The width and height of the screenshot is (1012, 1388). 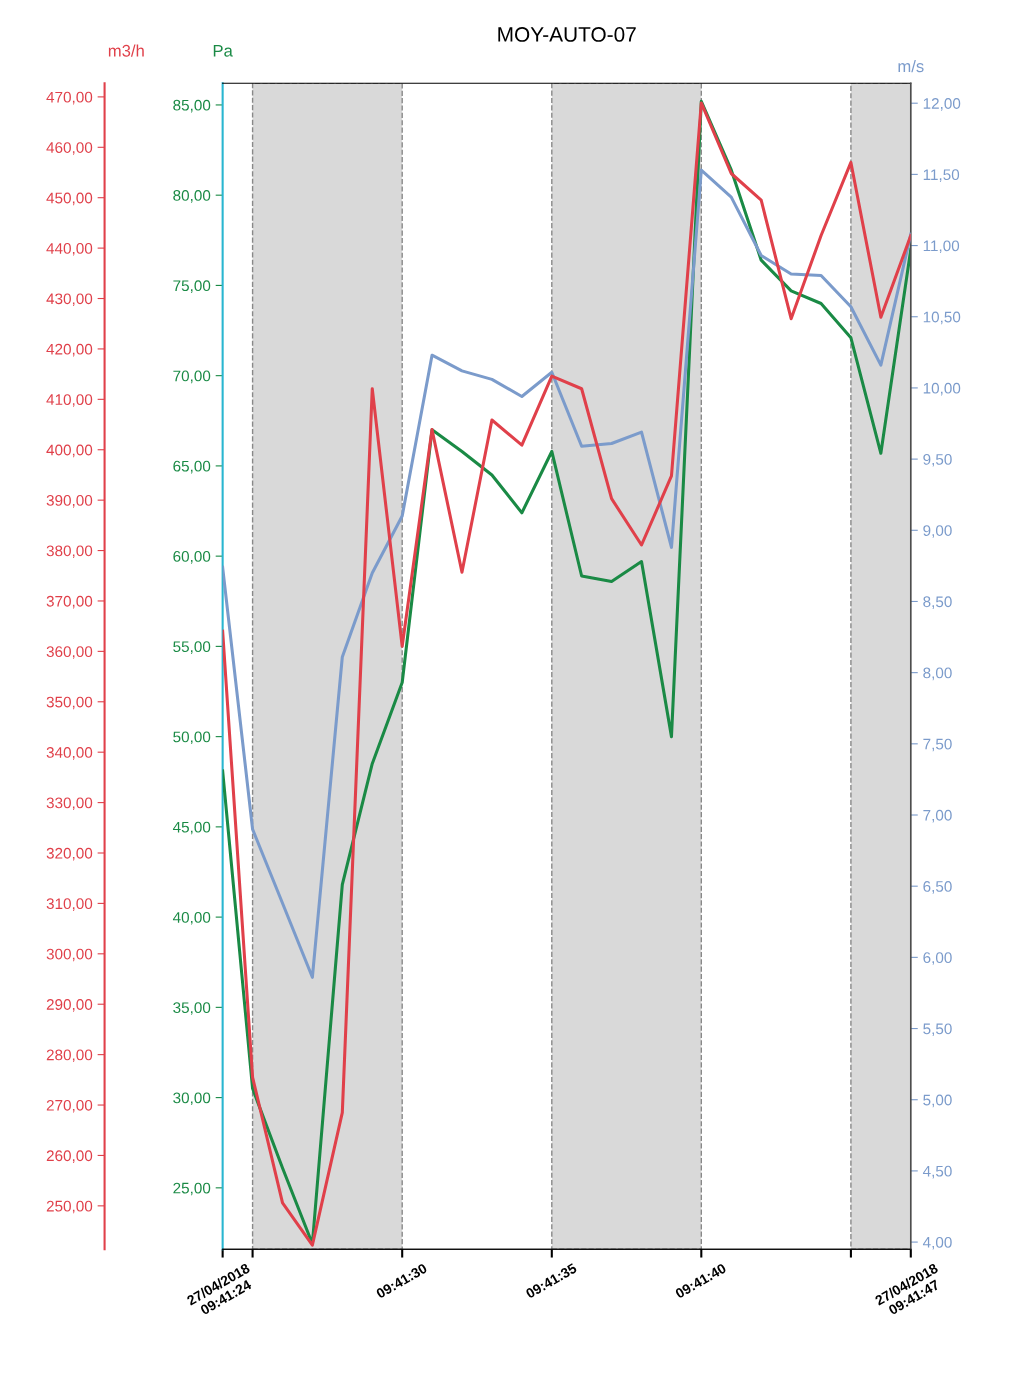 What do you see at coordinates (69, 703) in the screenshot?
I see `y3-tick-label: 350,00` at bounding box center [69, 703].